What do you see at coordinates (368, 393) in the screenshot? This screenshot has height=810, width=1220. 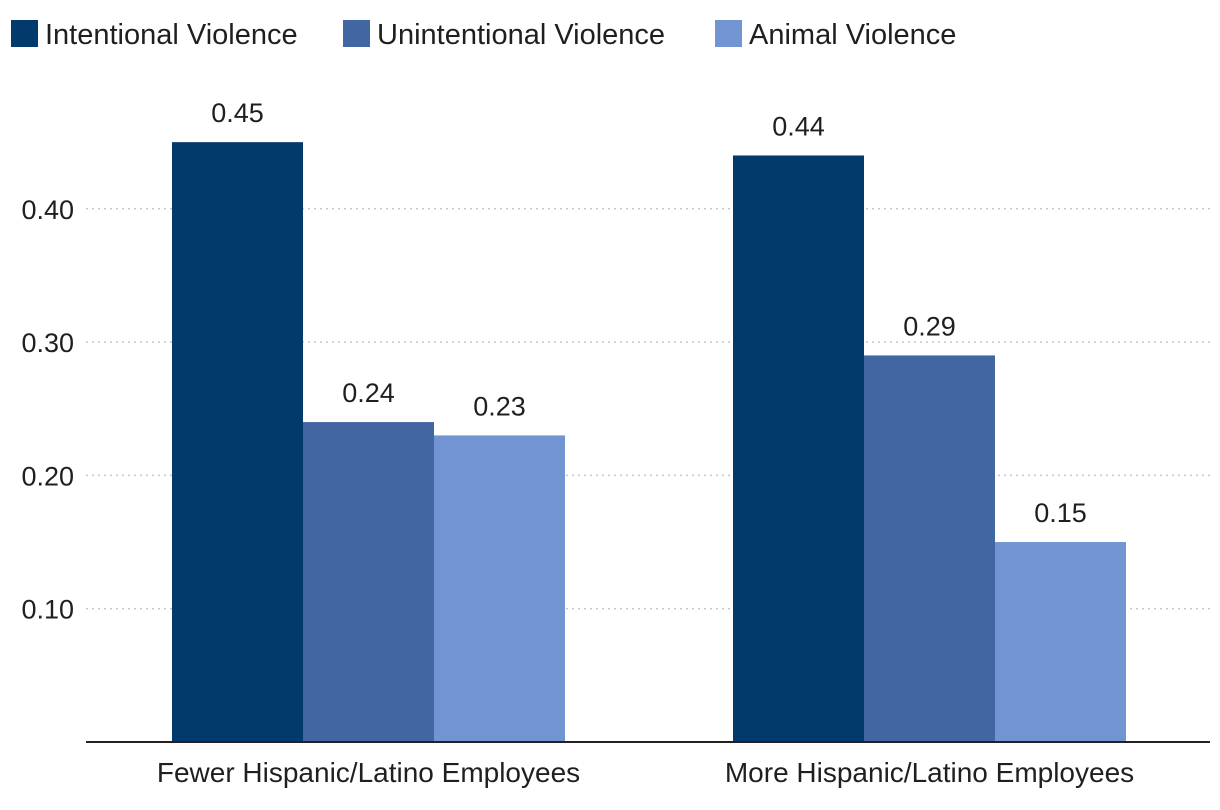 I see `data-label: 0.24` at bounding box center [368, 393].